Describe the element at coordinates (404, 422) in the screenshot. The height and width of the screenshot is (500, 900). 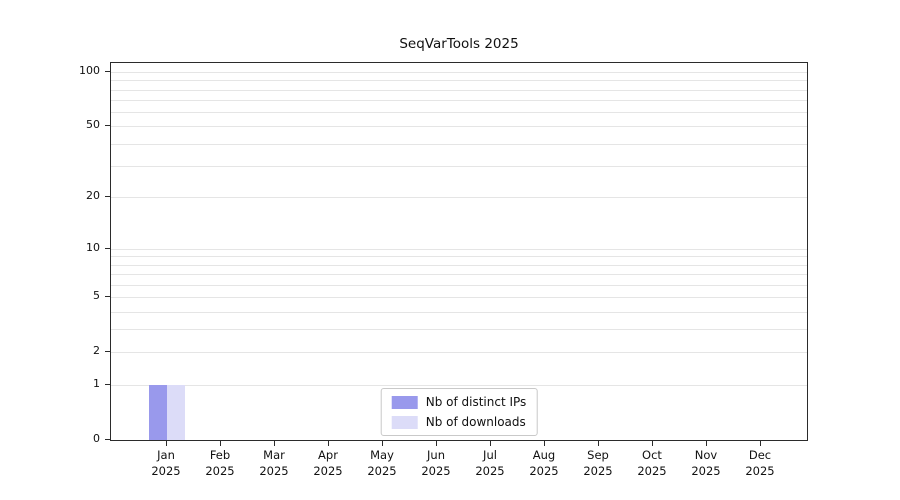
I see `legend-swatch-downloads` at that location.